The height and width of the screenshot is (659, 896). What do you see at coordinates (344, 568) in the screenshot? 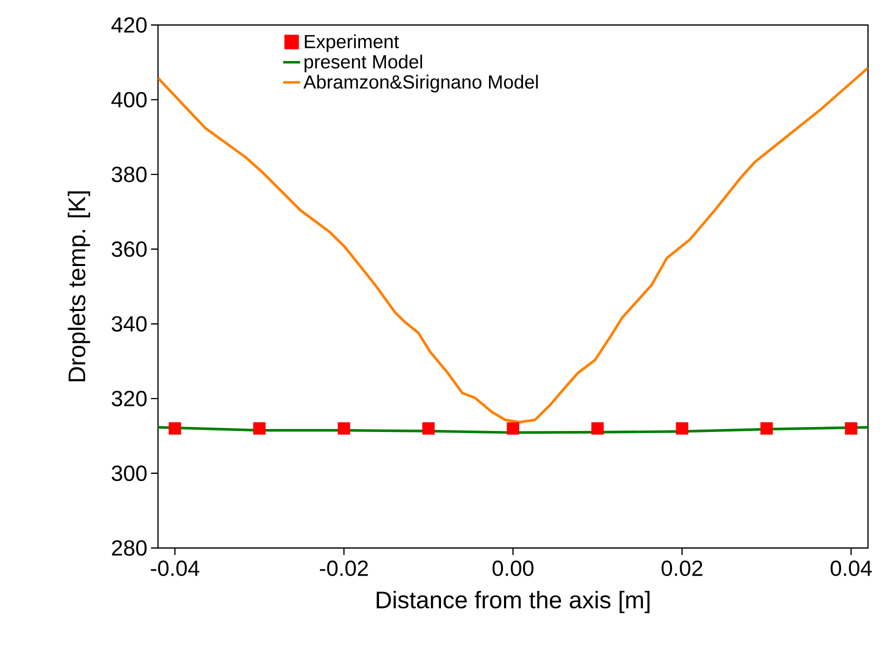
I see `x-tick-label: -0.02` at bounding box center [344, 568].